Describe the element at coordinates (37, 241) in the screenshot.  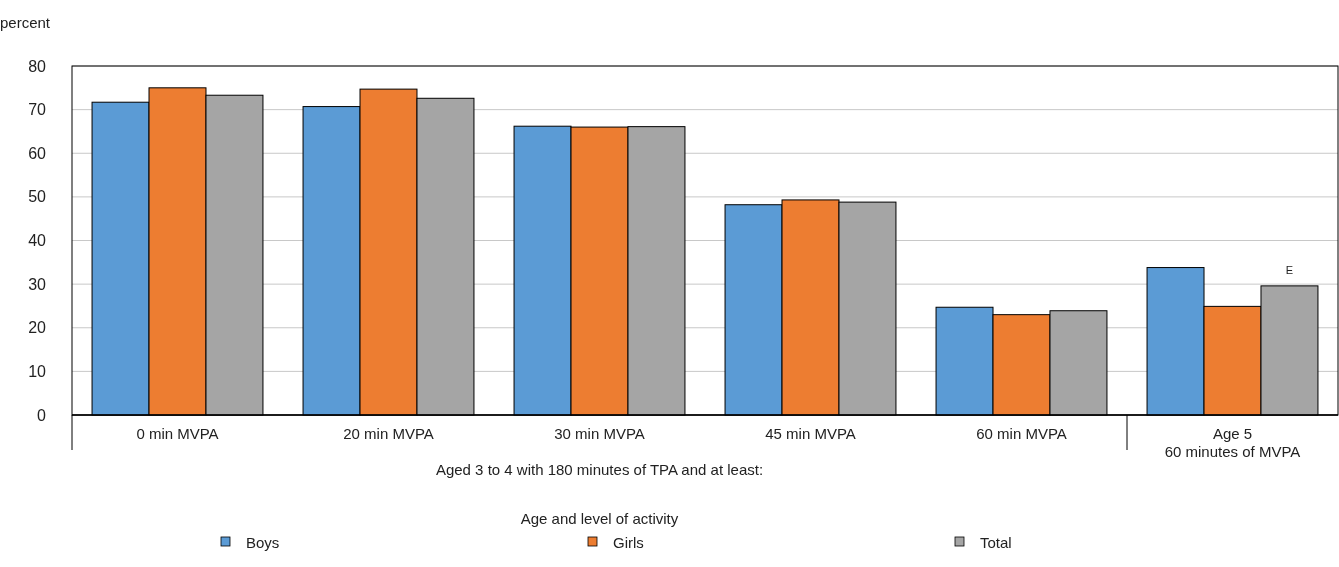
I see `y-tick-label: 40` at that location.